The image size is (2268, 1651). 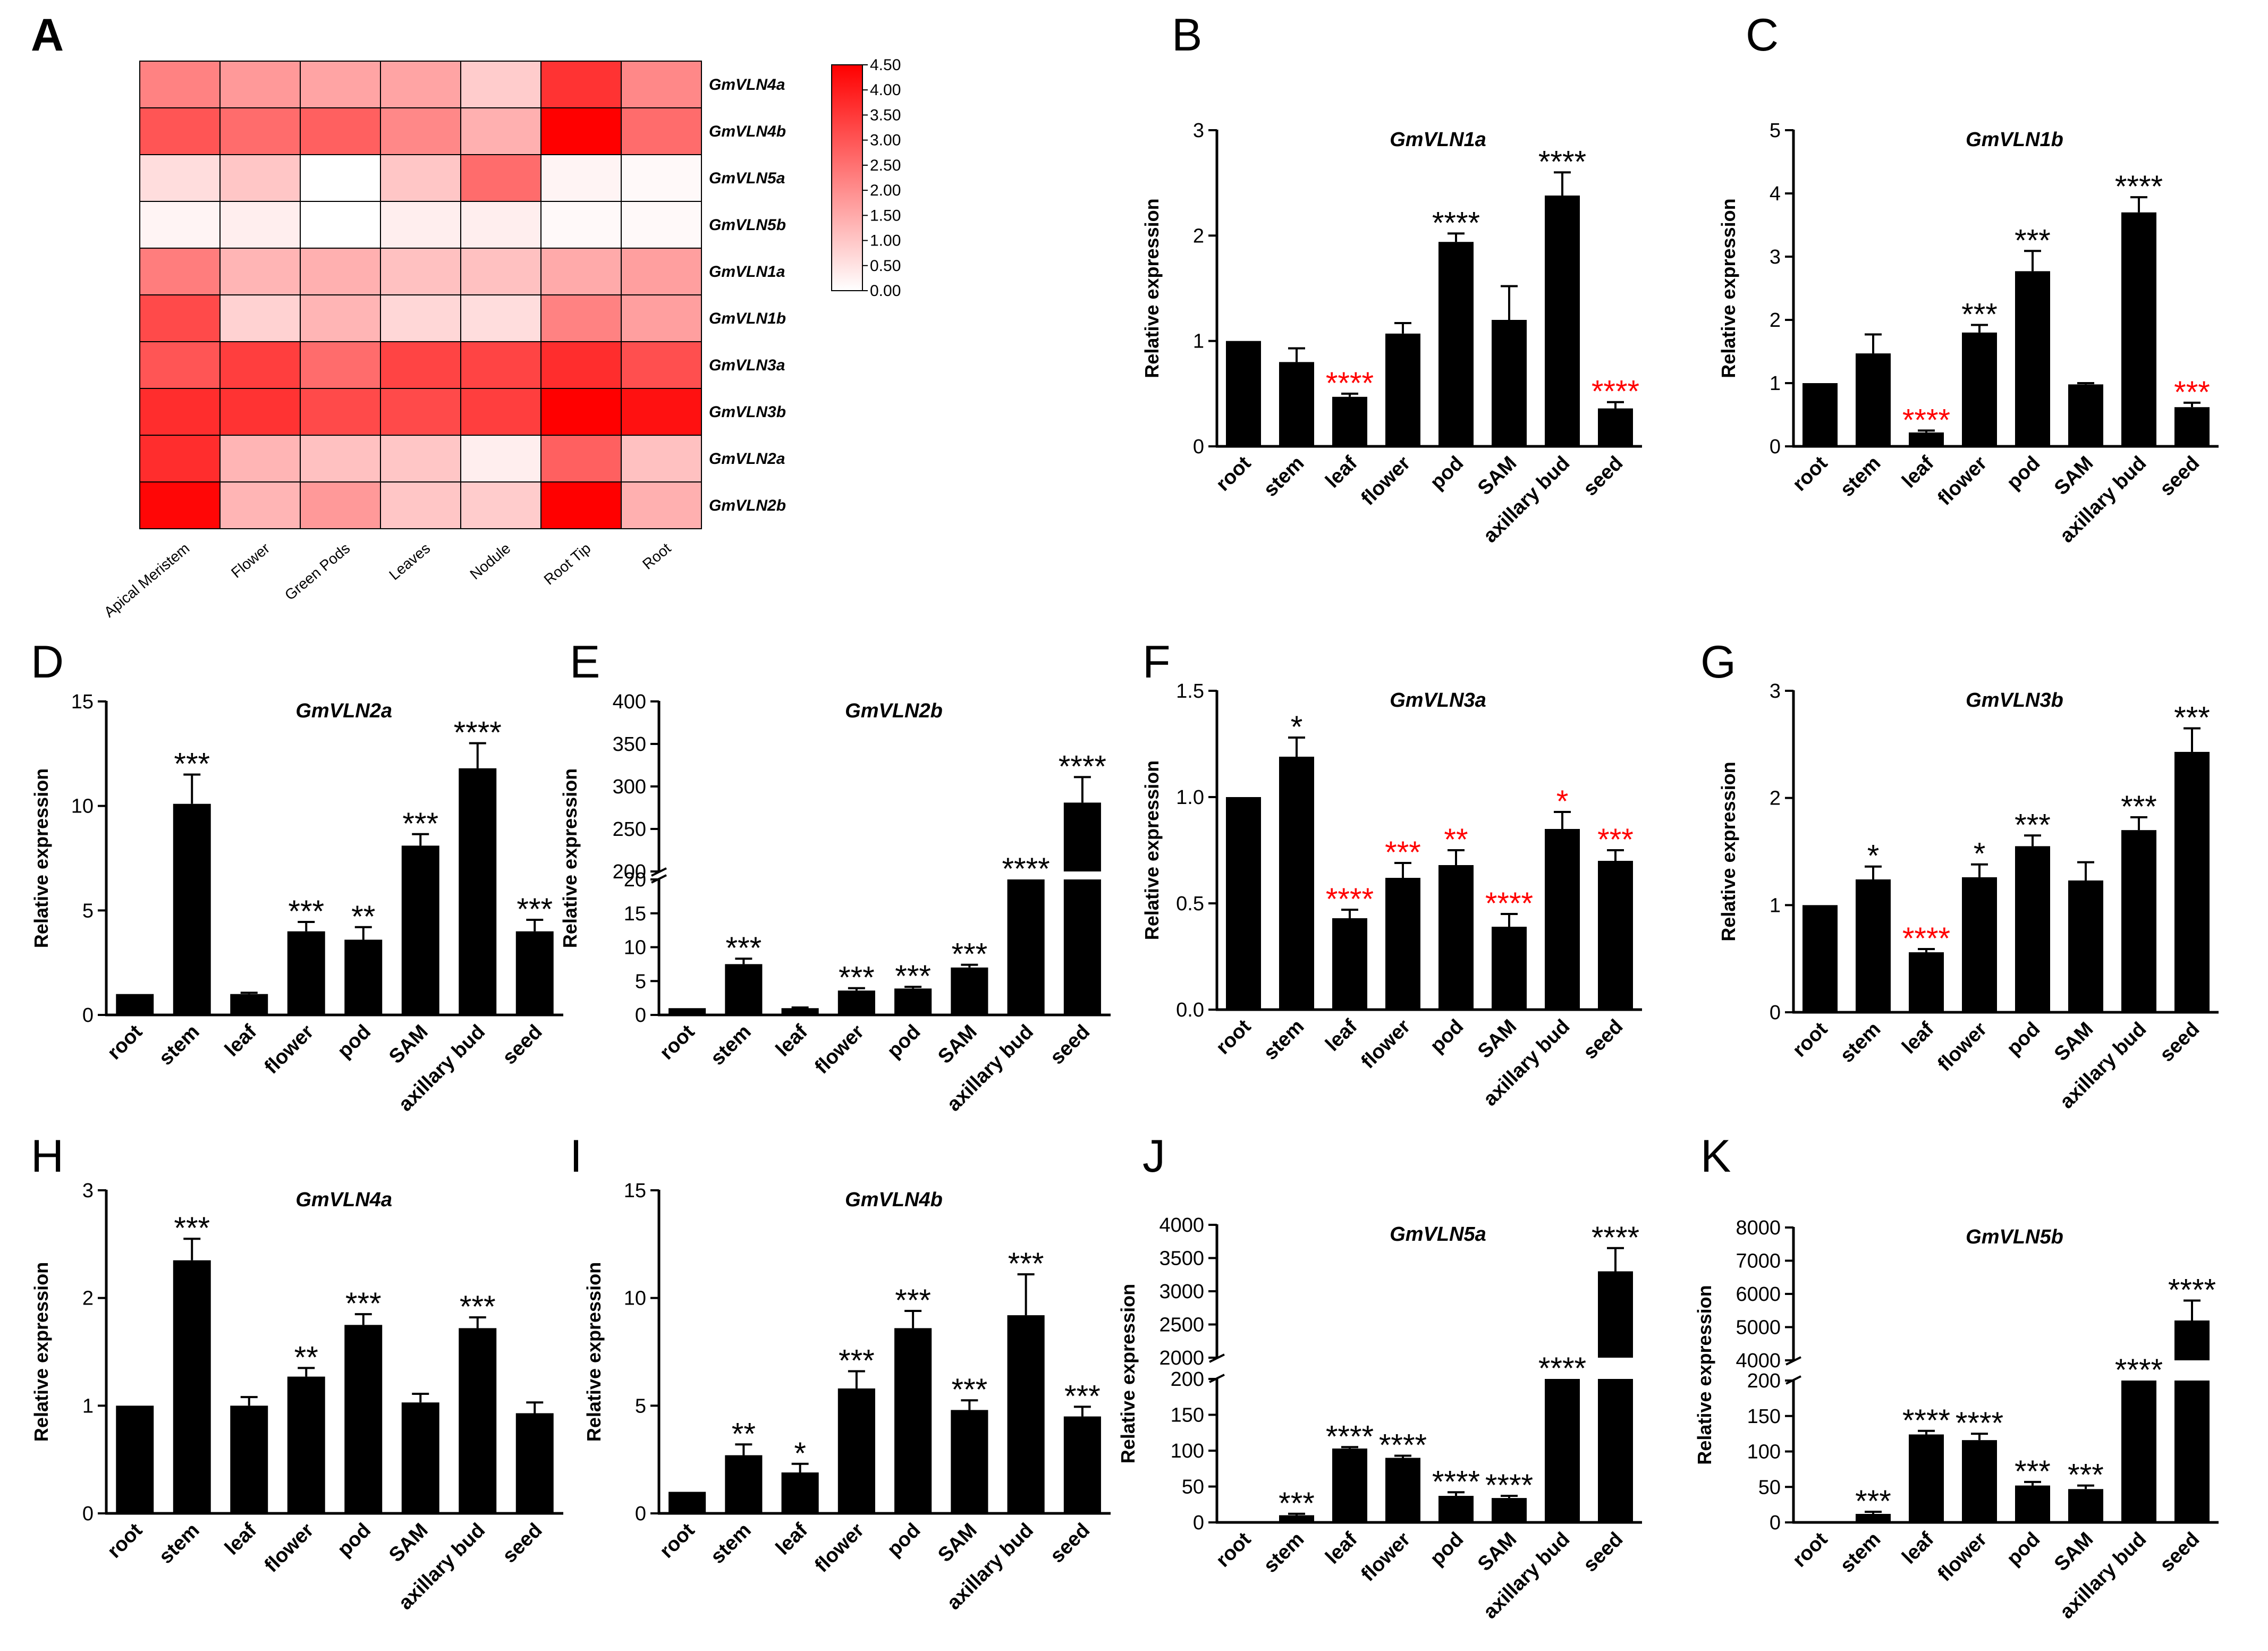 What do you see at coordinates (886, 115) in the screenshot?
I see `colorbar-tick-label: 3.50` at bounding box center [886, 115].